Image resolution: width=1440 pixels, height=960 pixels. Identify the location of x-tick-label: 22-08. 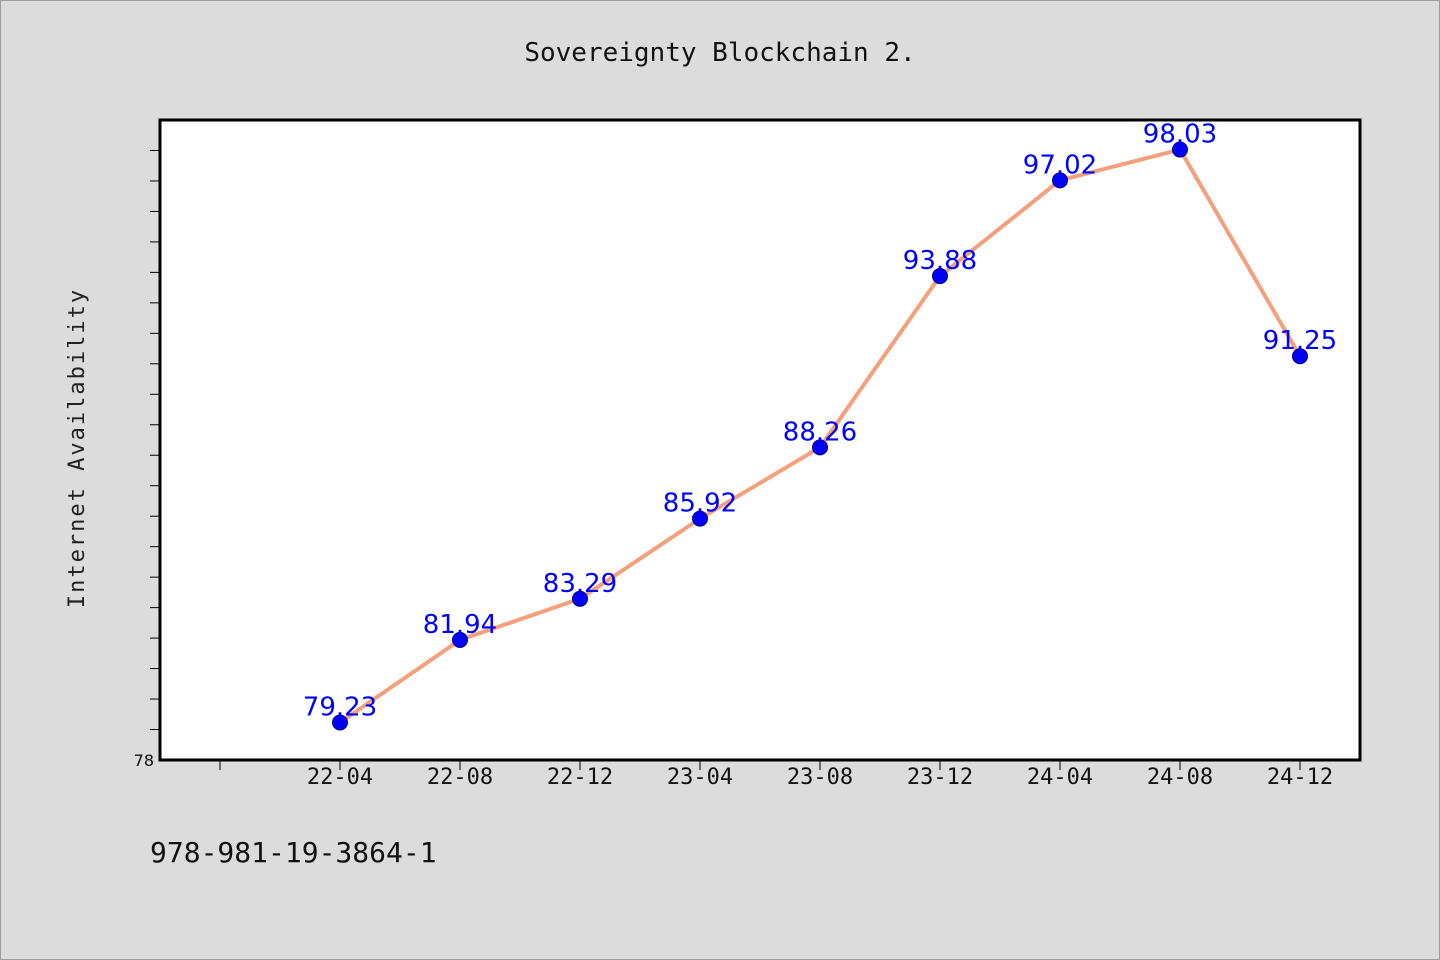
(460, 777).